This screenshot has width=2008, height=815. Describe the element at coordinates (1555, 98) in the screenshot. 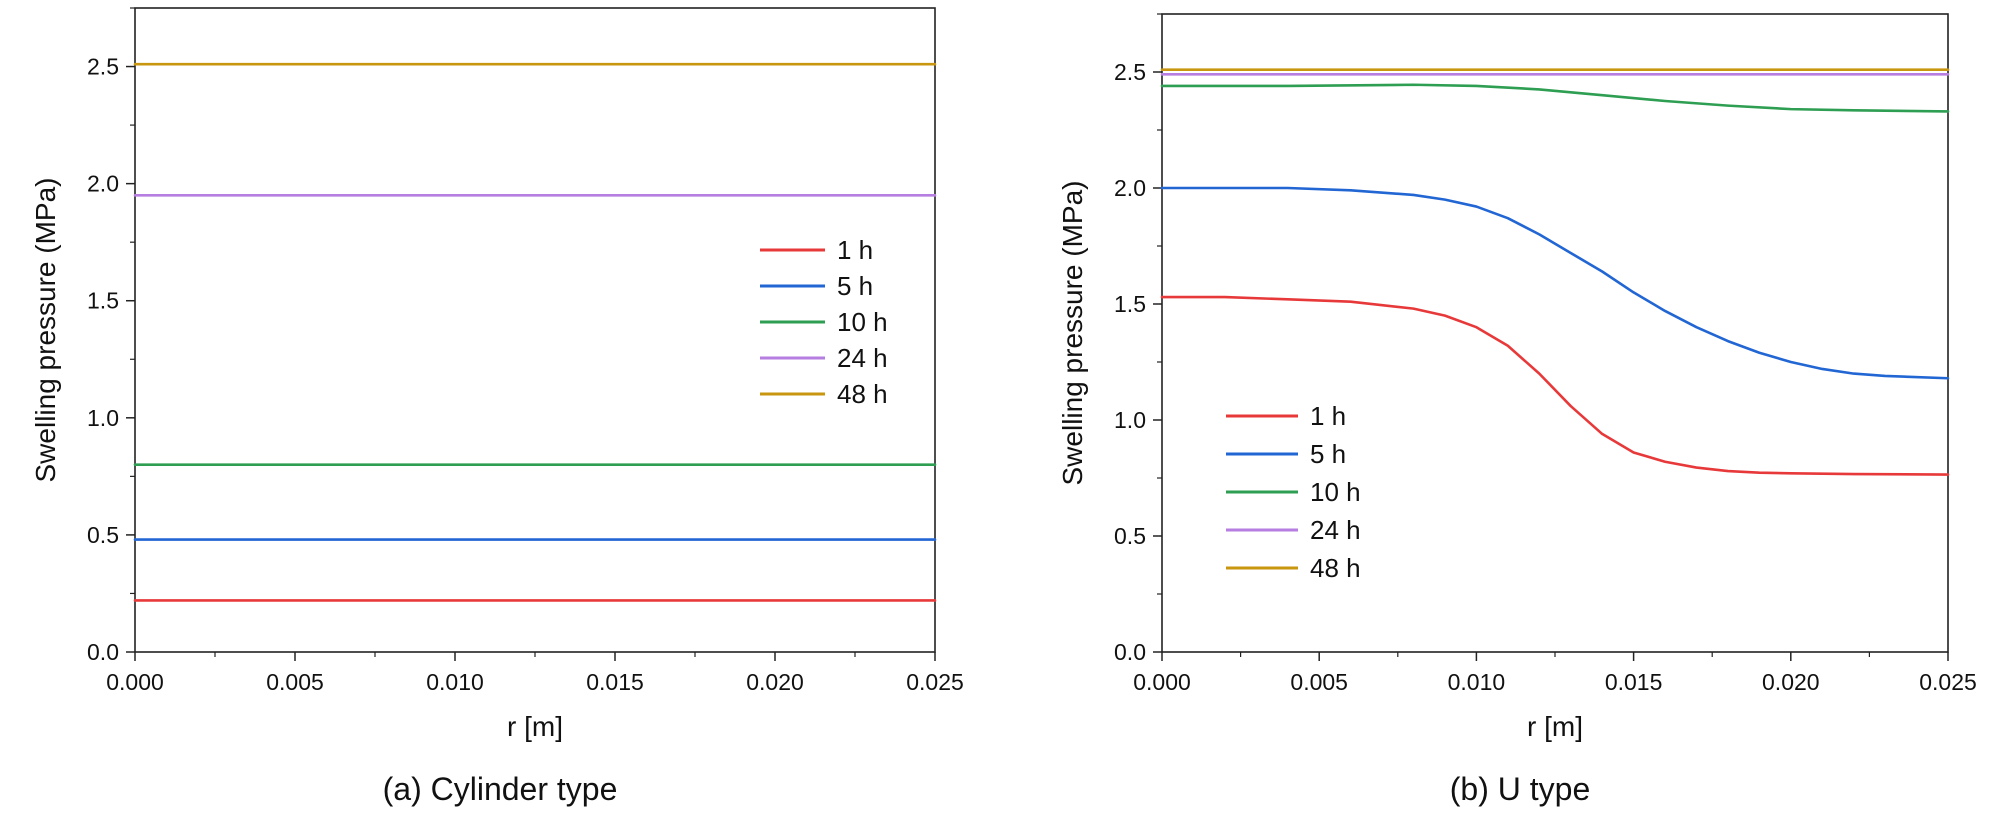

I see `series-line-10h` at that location.